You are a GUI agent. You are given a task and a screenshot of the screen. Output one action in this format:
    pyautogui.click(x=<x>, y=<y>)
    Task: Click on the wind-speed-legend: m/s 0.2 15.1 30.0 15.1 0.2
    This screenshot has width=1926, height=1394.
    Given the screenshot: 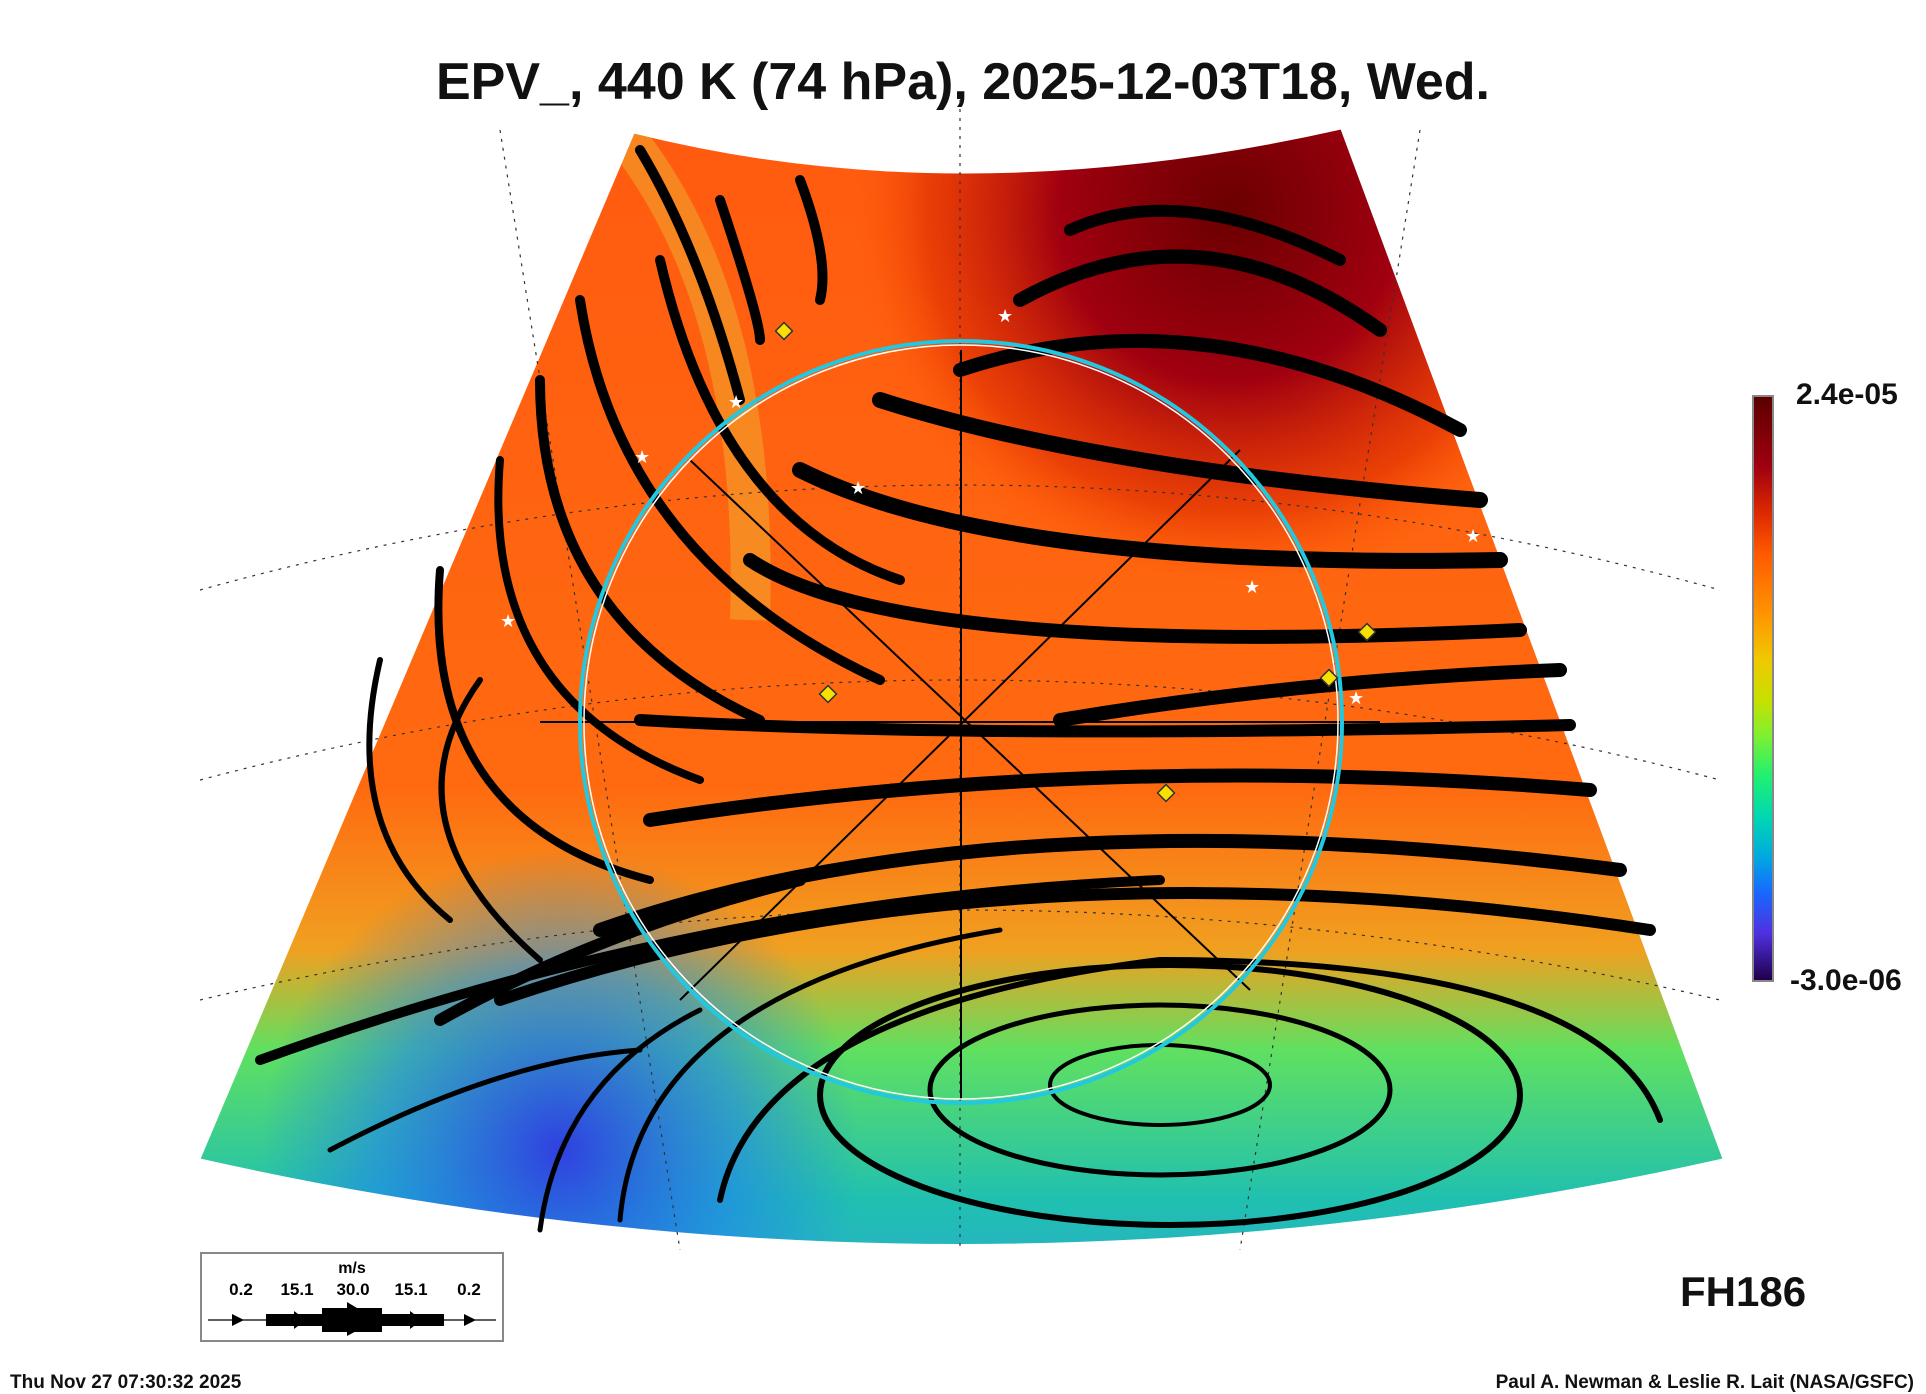 What is the action you would take?
    pyautogui.click(x=352, y=1297)
    